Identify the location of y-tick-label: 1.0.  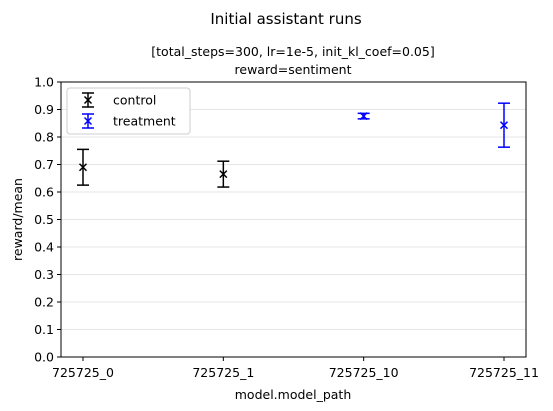
(44, 82).